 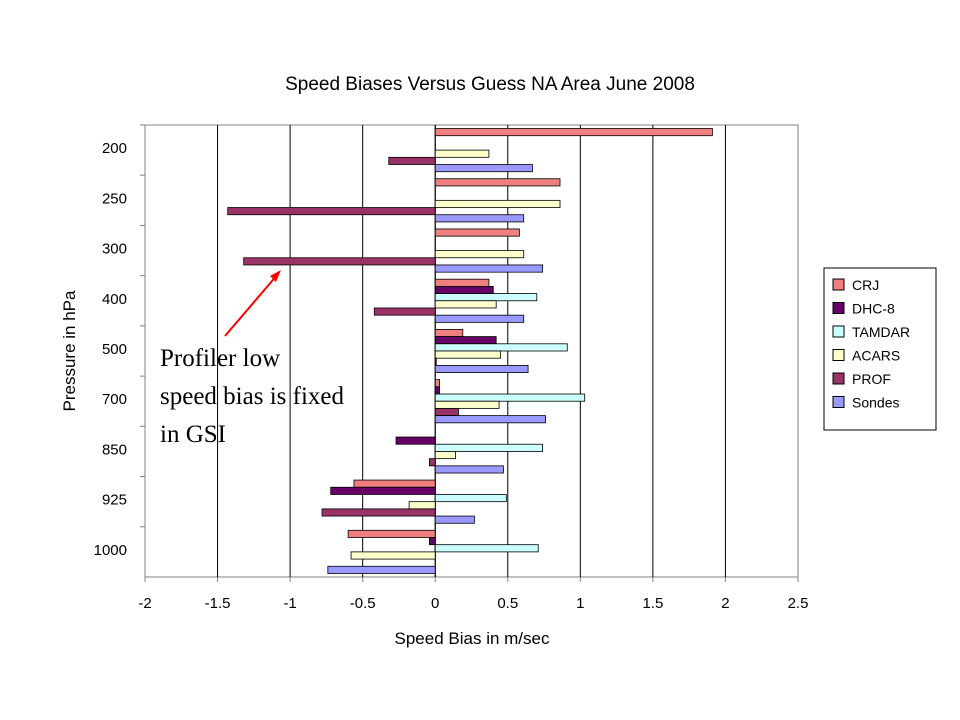 I want to click on legend-swatch-crj, so click(x=838, y=284).